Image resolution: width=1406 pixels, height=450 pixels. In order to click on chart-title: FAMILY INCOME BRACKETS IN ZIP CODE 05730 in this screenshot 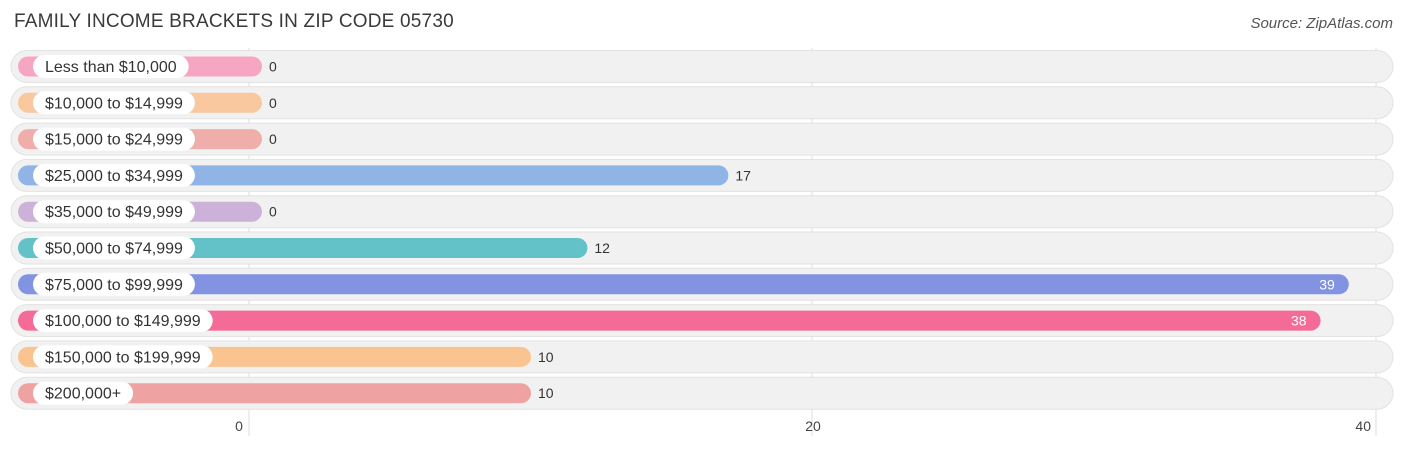, I will do `click(234, 21)`.